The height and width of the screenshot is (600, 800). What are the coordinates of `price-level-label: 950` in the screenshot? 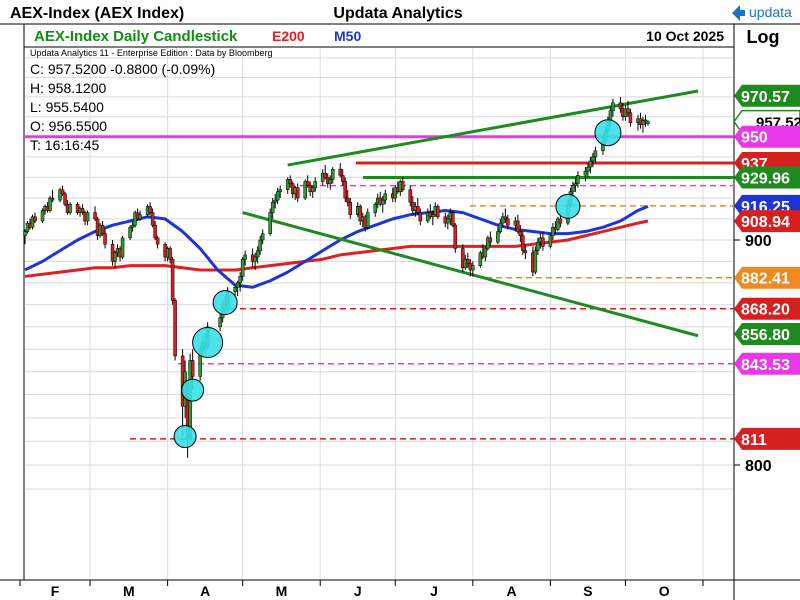 It's located at (754, 138).